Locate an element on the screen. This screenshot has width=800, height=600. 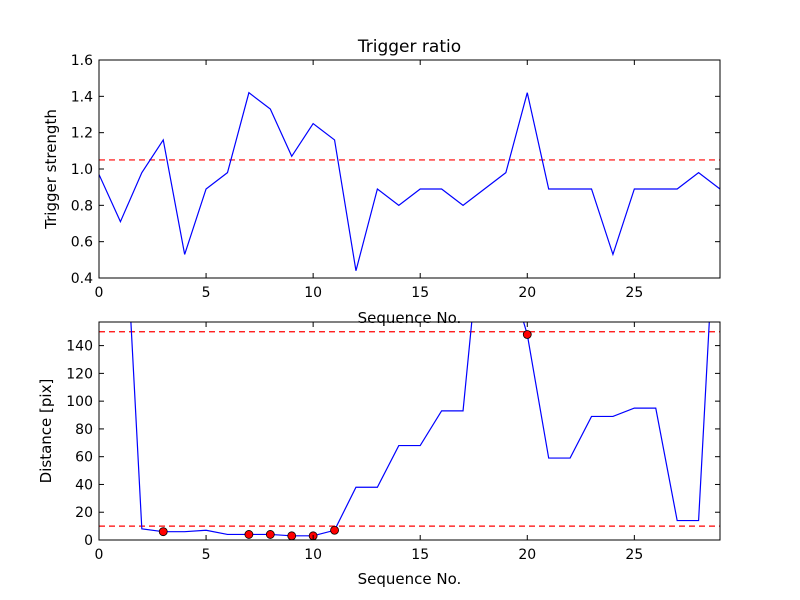
top-x-tick-label: 15 is located at coordinates (420, 293).